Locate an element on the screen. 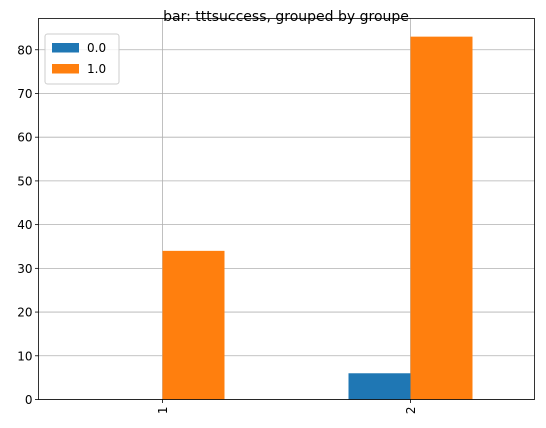 Image resolution: width=546 pixels, height=428 pixels. y-tick-label: 20 is located at coordinates (24, 313).